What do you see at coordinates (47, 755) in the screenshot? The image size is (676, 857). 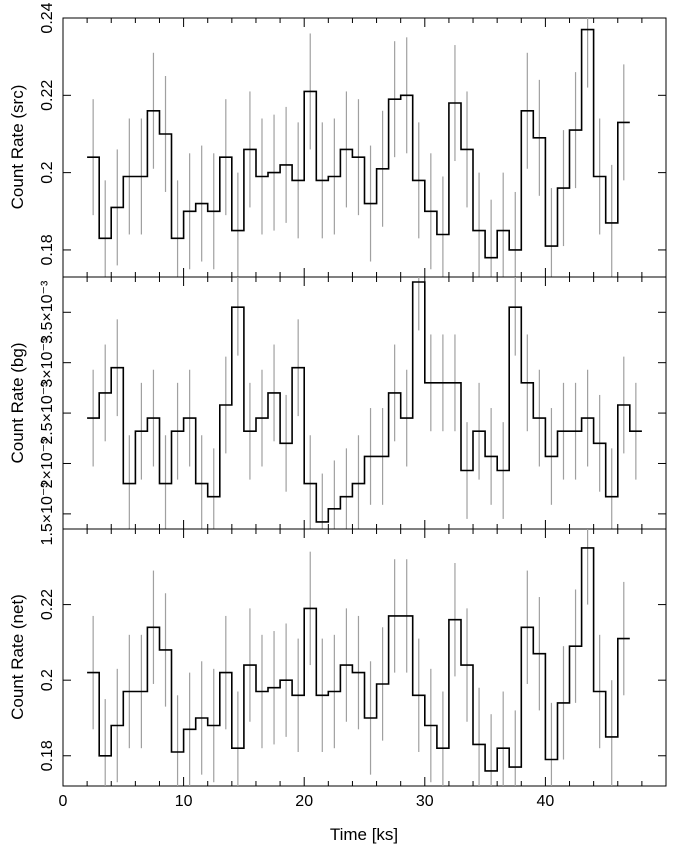 I see `panel-net-ytick-label: 0.18` at bounding box center [47, 755].